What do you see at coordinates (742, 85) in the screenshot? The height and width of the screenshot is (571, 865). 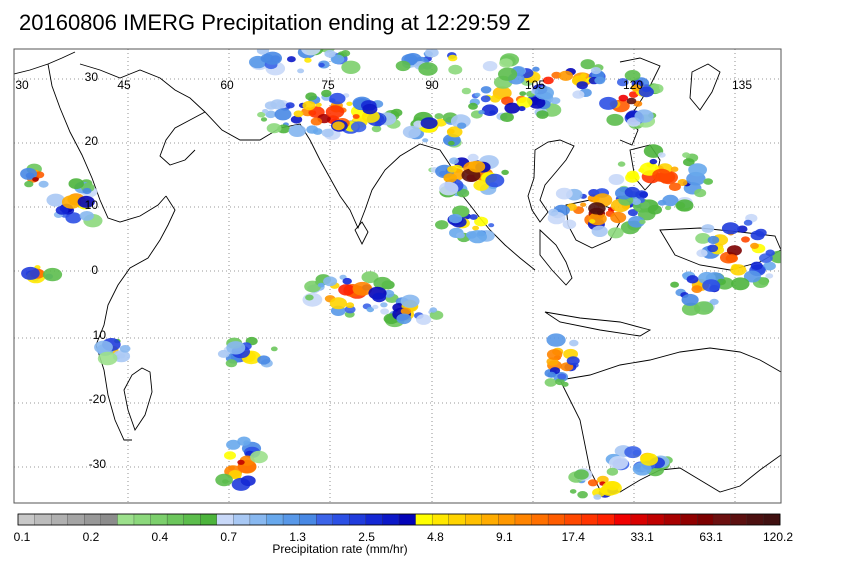 I see `lon-label: 135` at bounding box center [742, 85].